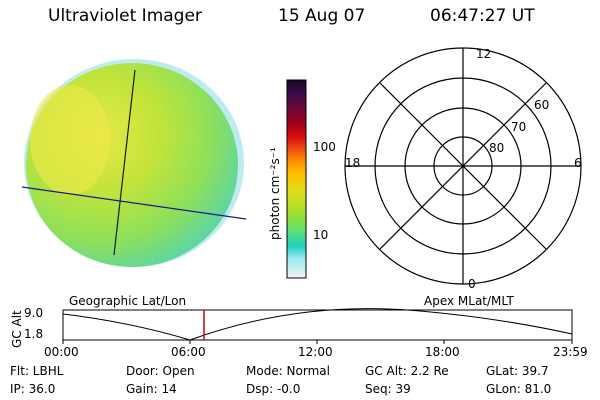 This screenshot has width=600, height=400. Describe the element at coordinates (442, 352) in the screenshot. I see `time-tick-3: 18:00` at that location.